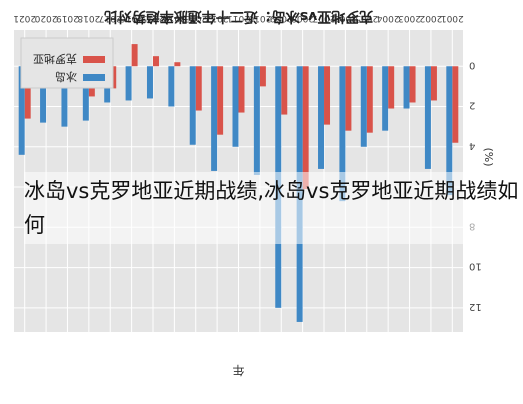  I want to click on chart-title: 克罗地亚vs冰岛：近二十年通胀率趋势对比, so click(238, 16).